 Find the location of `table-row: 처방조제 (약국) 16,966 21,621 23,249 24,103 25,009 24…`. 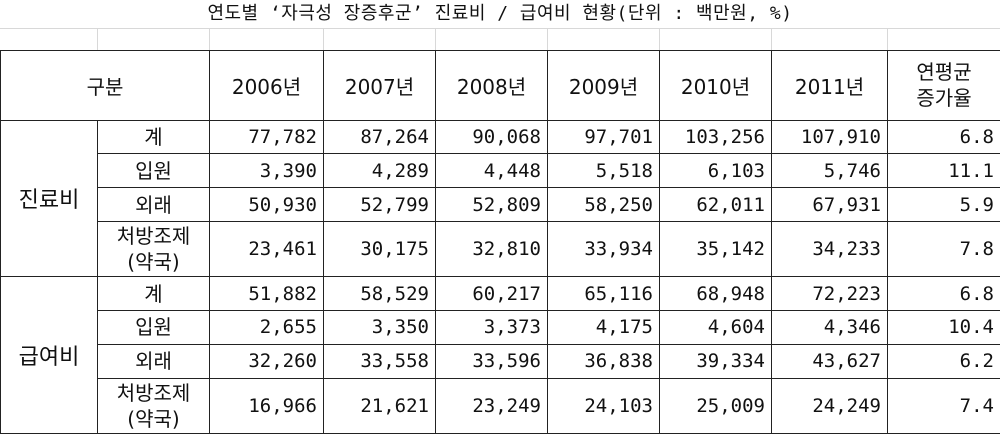

table-row: 처방조제 (약국) 16,966 21,621 23,249 24,103 25,009 24… is located at coordinates (500, 405).